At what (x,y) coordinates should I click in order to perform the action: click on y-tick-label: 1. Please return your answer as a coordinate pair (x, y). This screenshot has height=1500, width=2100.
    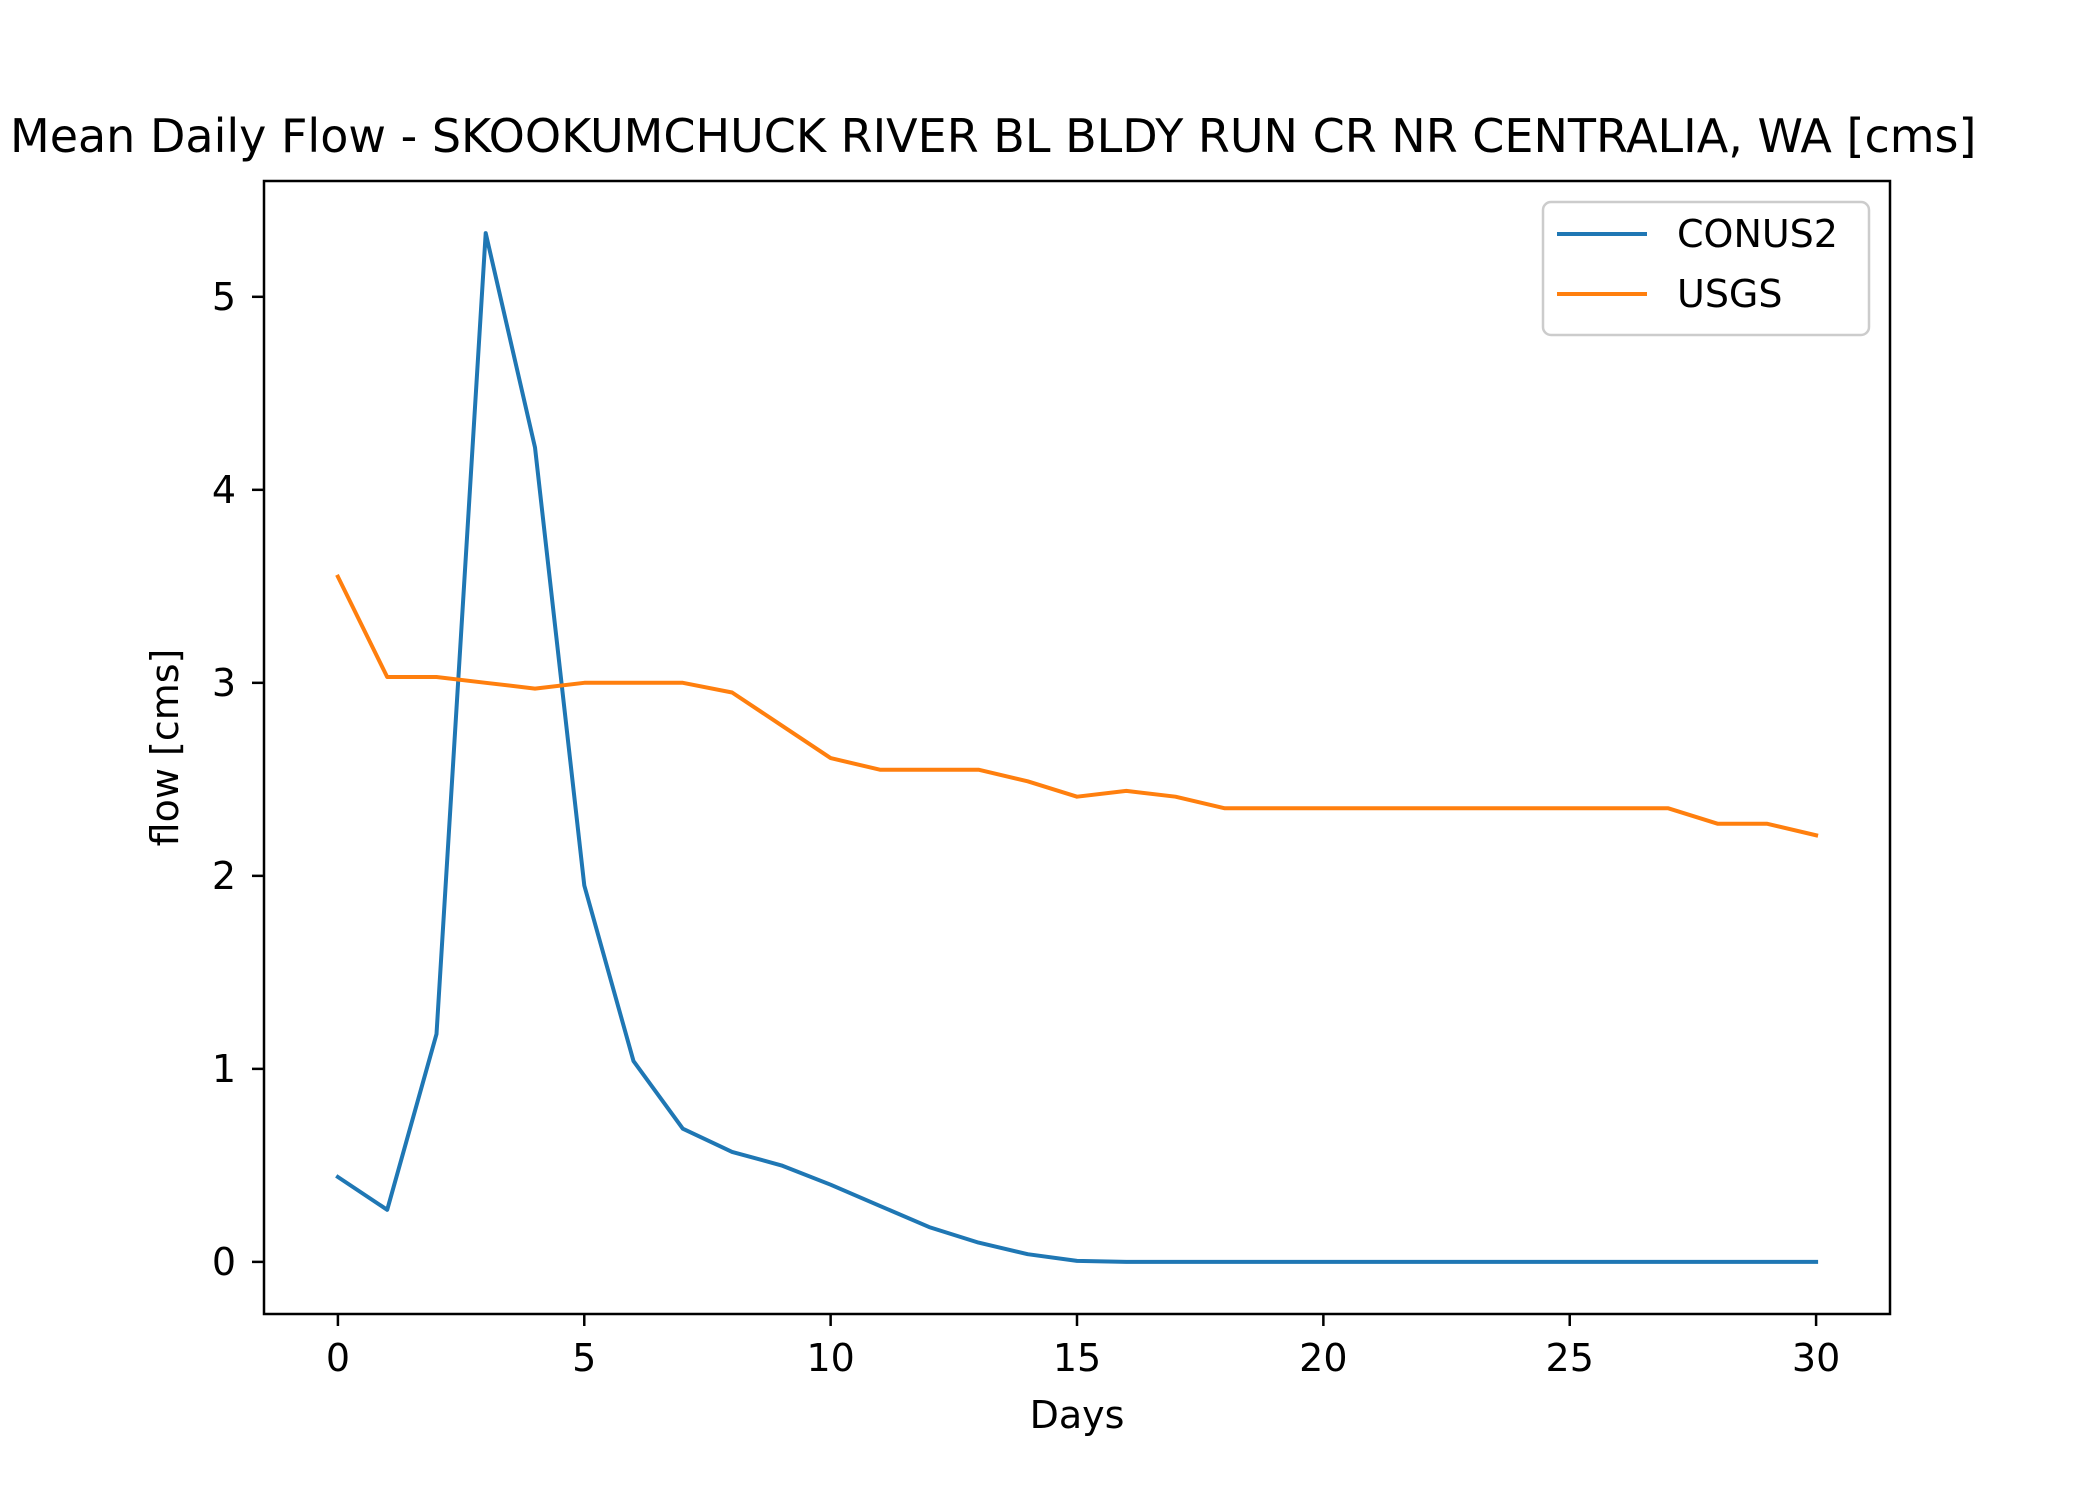
    Looking at the image, I should click on (224, 1069).